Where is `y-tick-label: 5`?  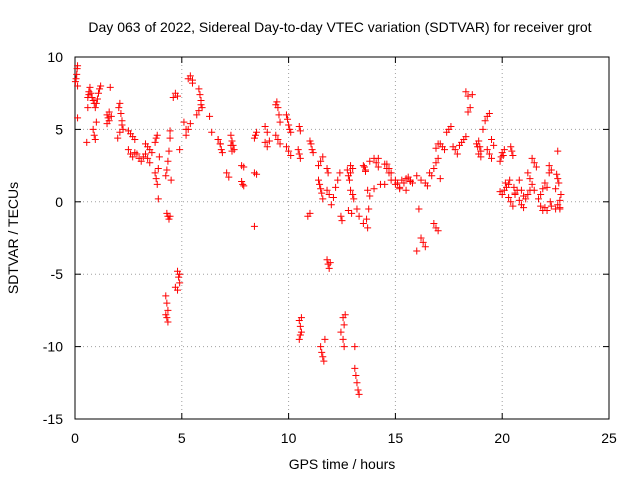 y-tick-label: 5 is located at coordinates (59, 129).